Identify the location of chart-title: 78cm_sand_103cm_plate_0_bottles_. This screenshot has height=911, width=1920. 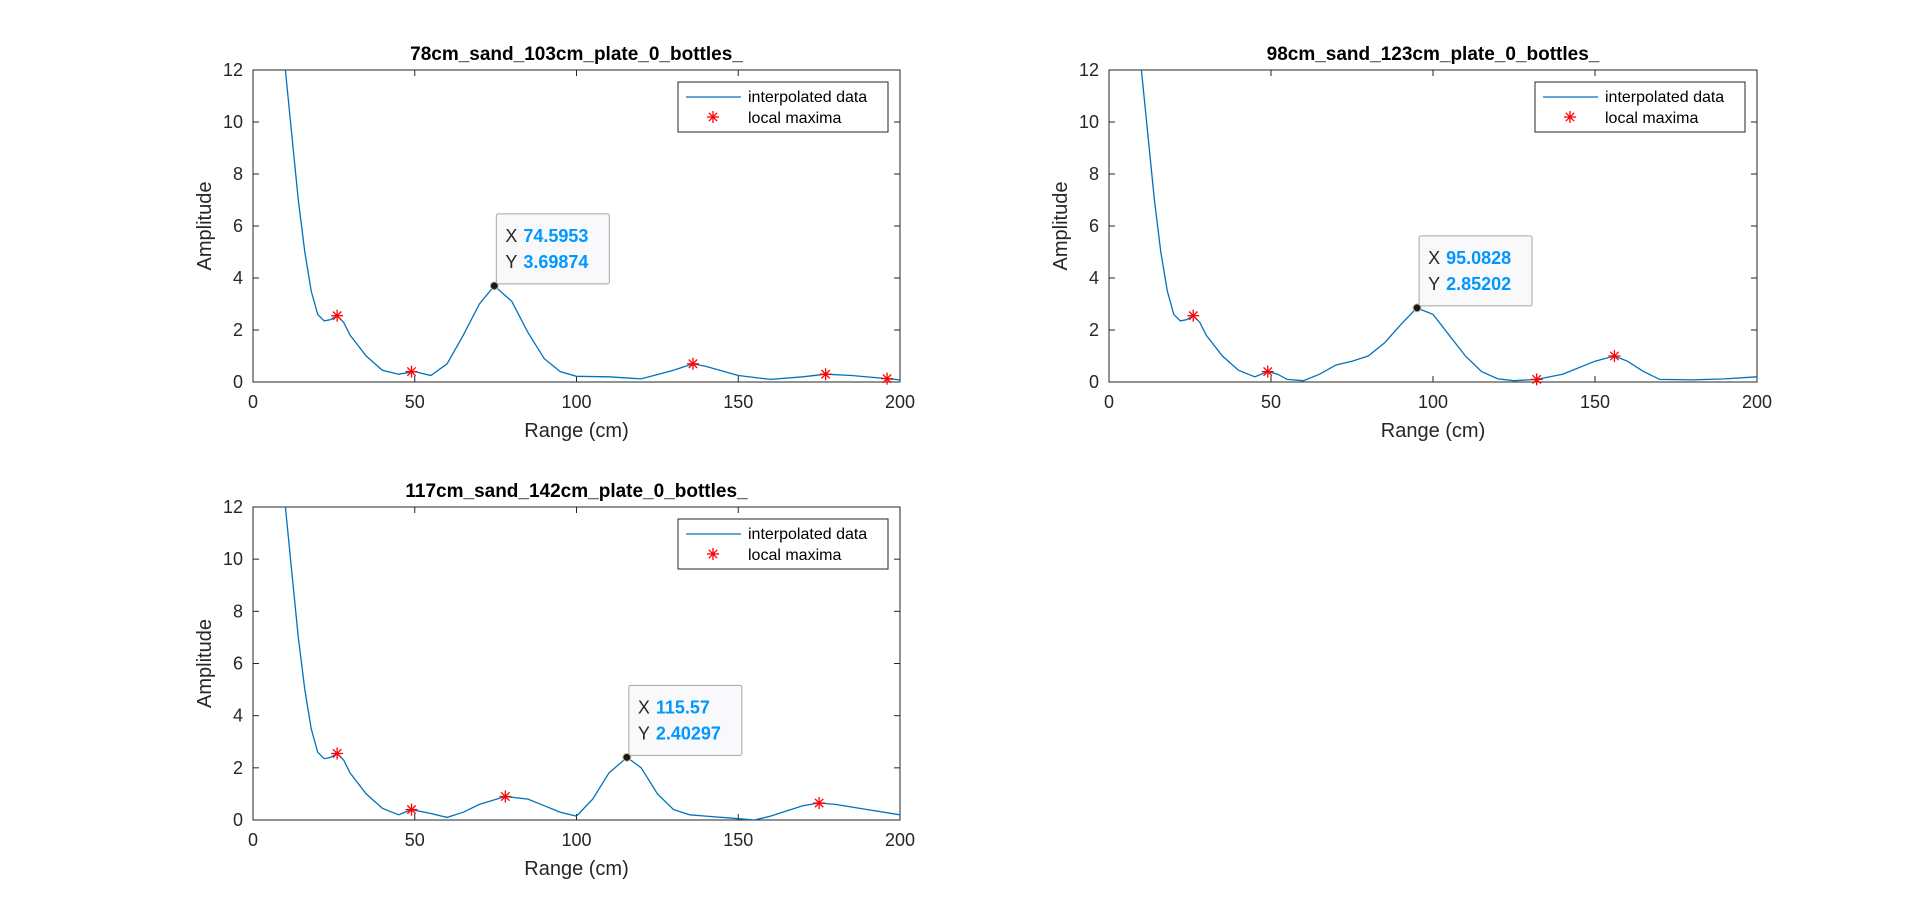
(576, 54).